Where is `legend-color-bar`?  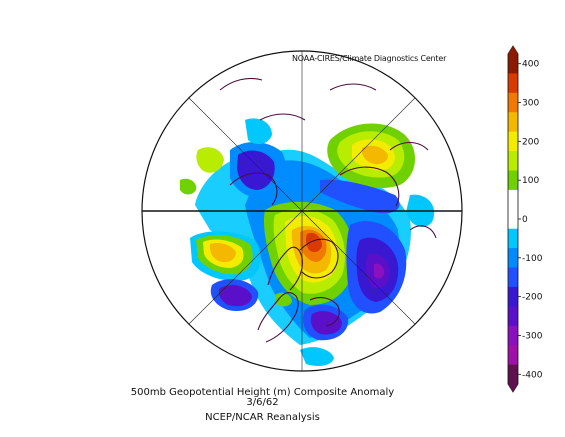
legend-color-bar is located at coordinates (513, 219).